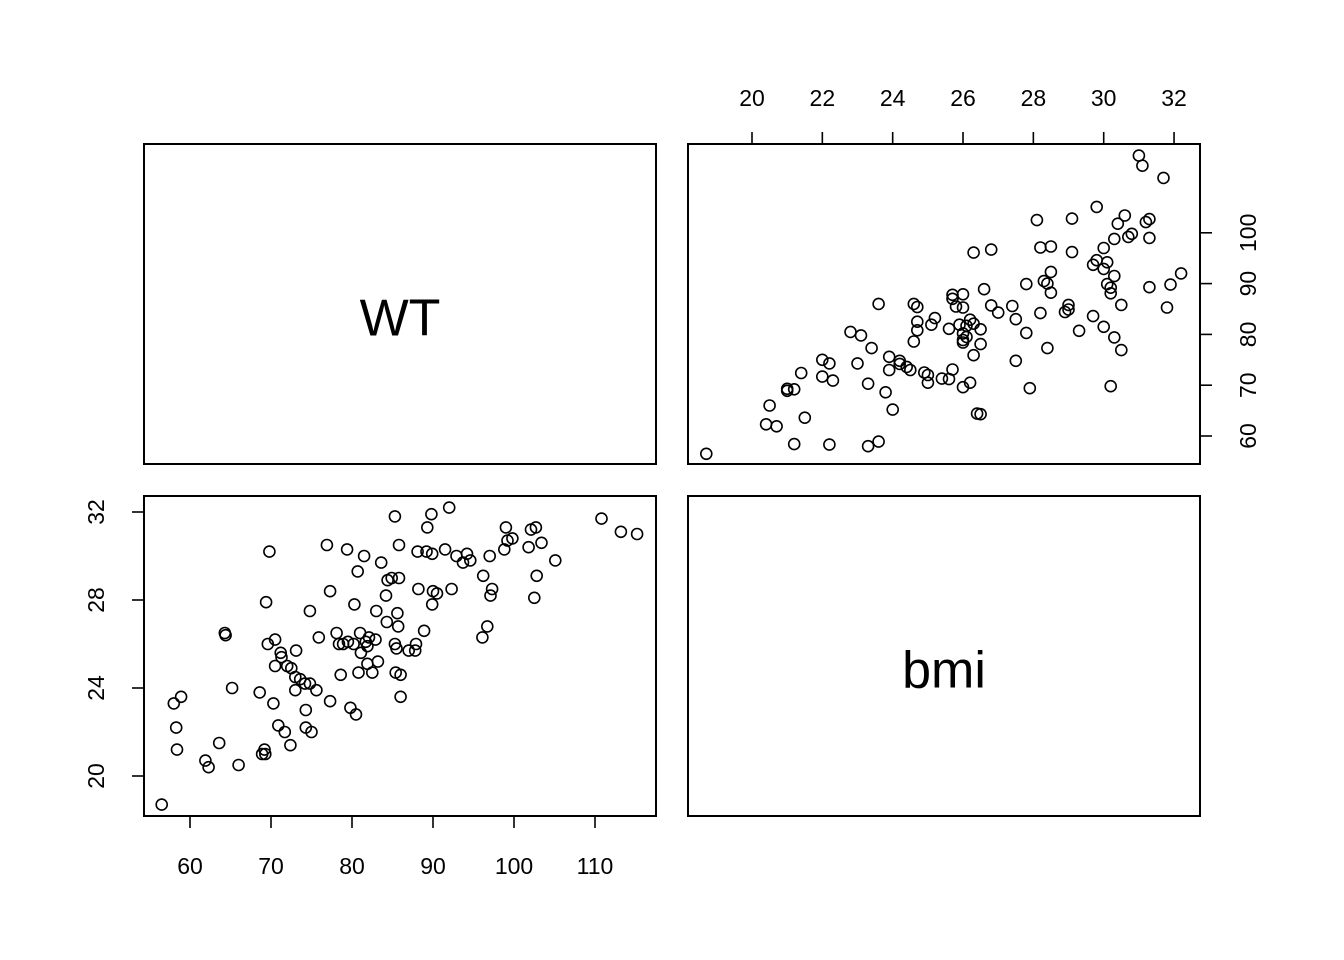  What do you see at coordinates (1248, 385) in the screenshot?
I see `right-tick-label-wt: 70` at bounding box center [1248, 385].